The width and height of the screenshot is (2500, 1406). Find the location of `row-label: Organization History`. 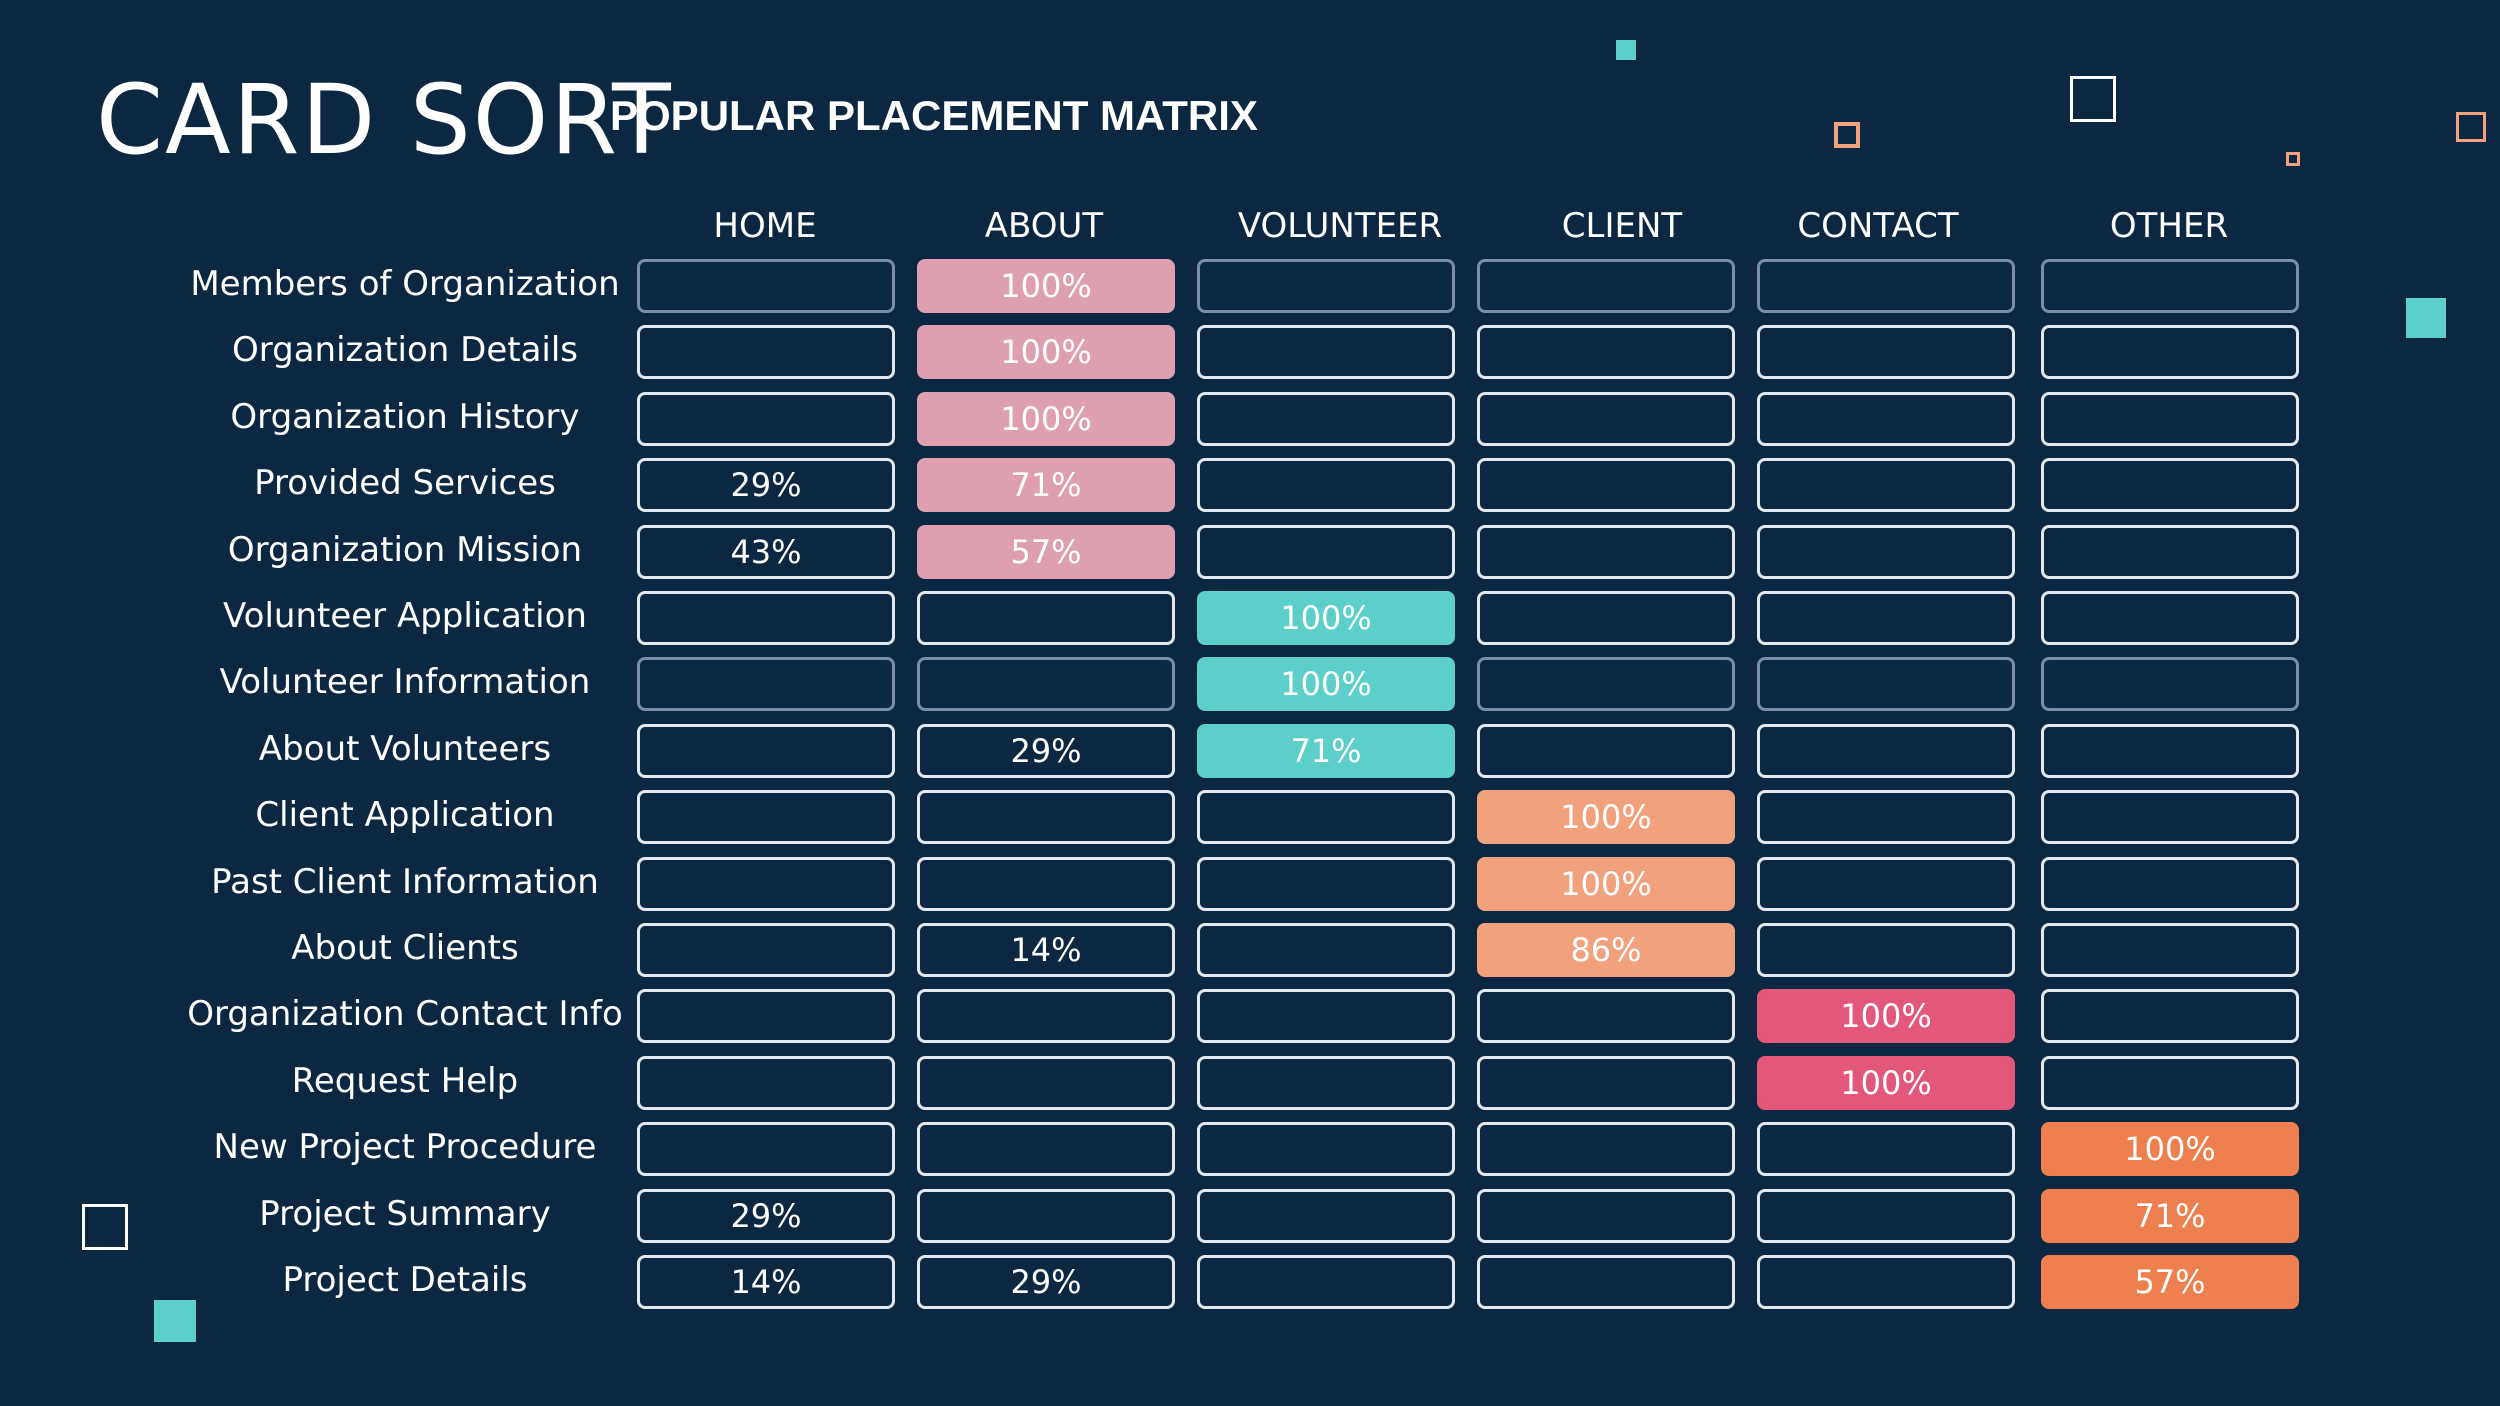

row-label: Organization History is located at coordinates (405, 417).